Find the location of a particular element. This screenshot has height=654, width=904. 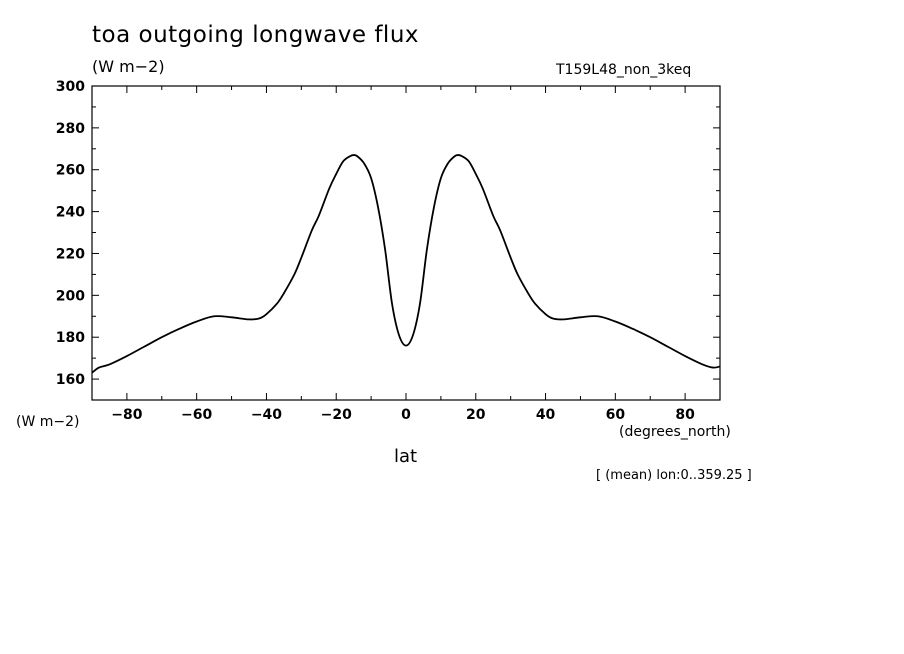

x-tick-label: −60 is located at coordinates (196, 415).